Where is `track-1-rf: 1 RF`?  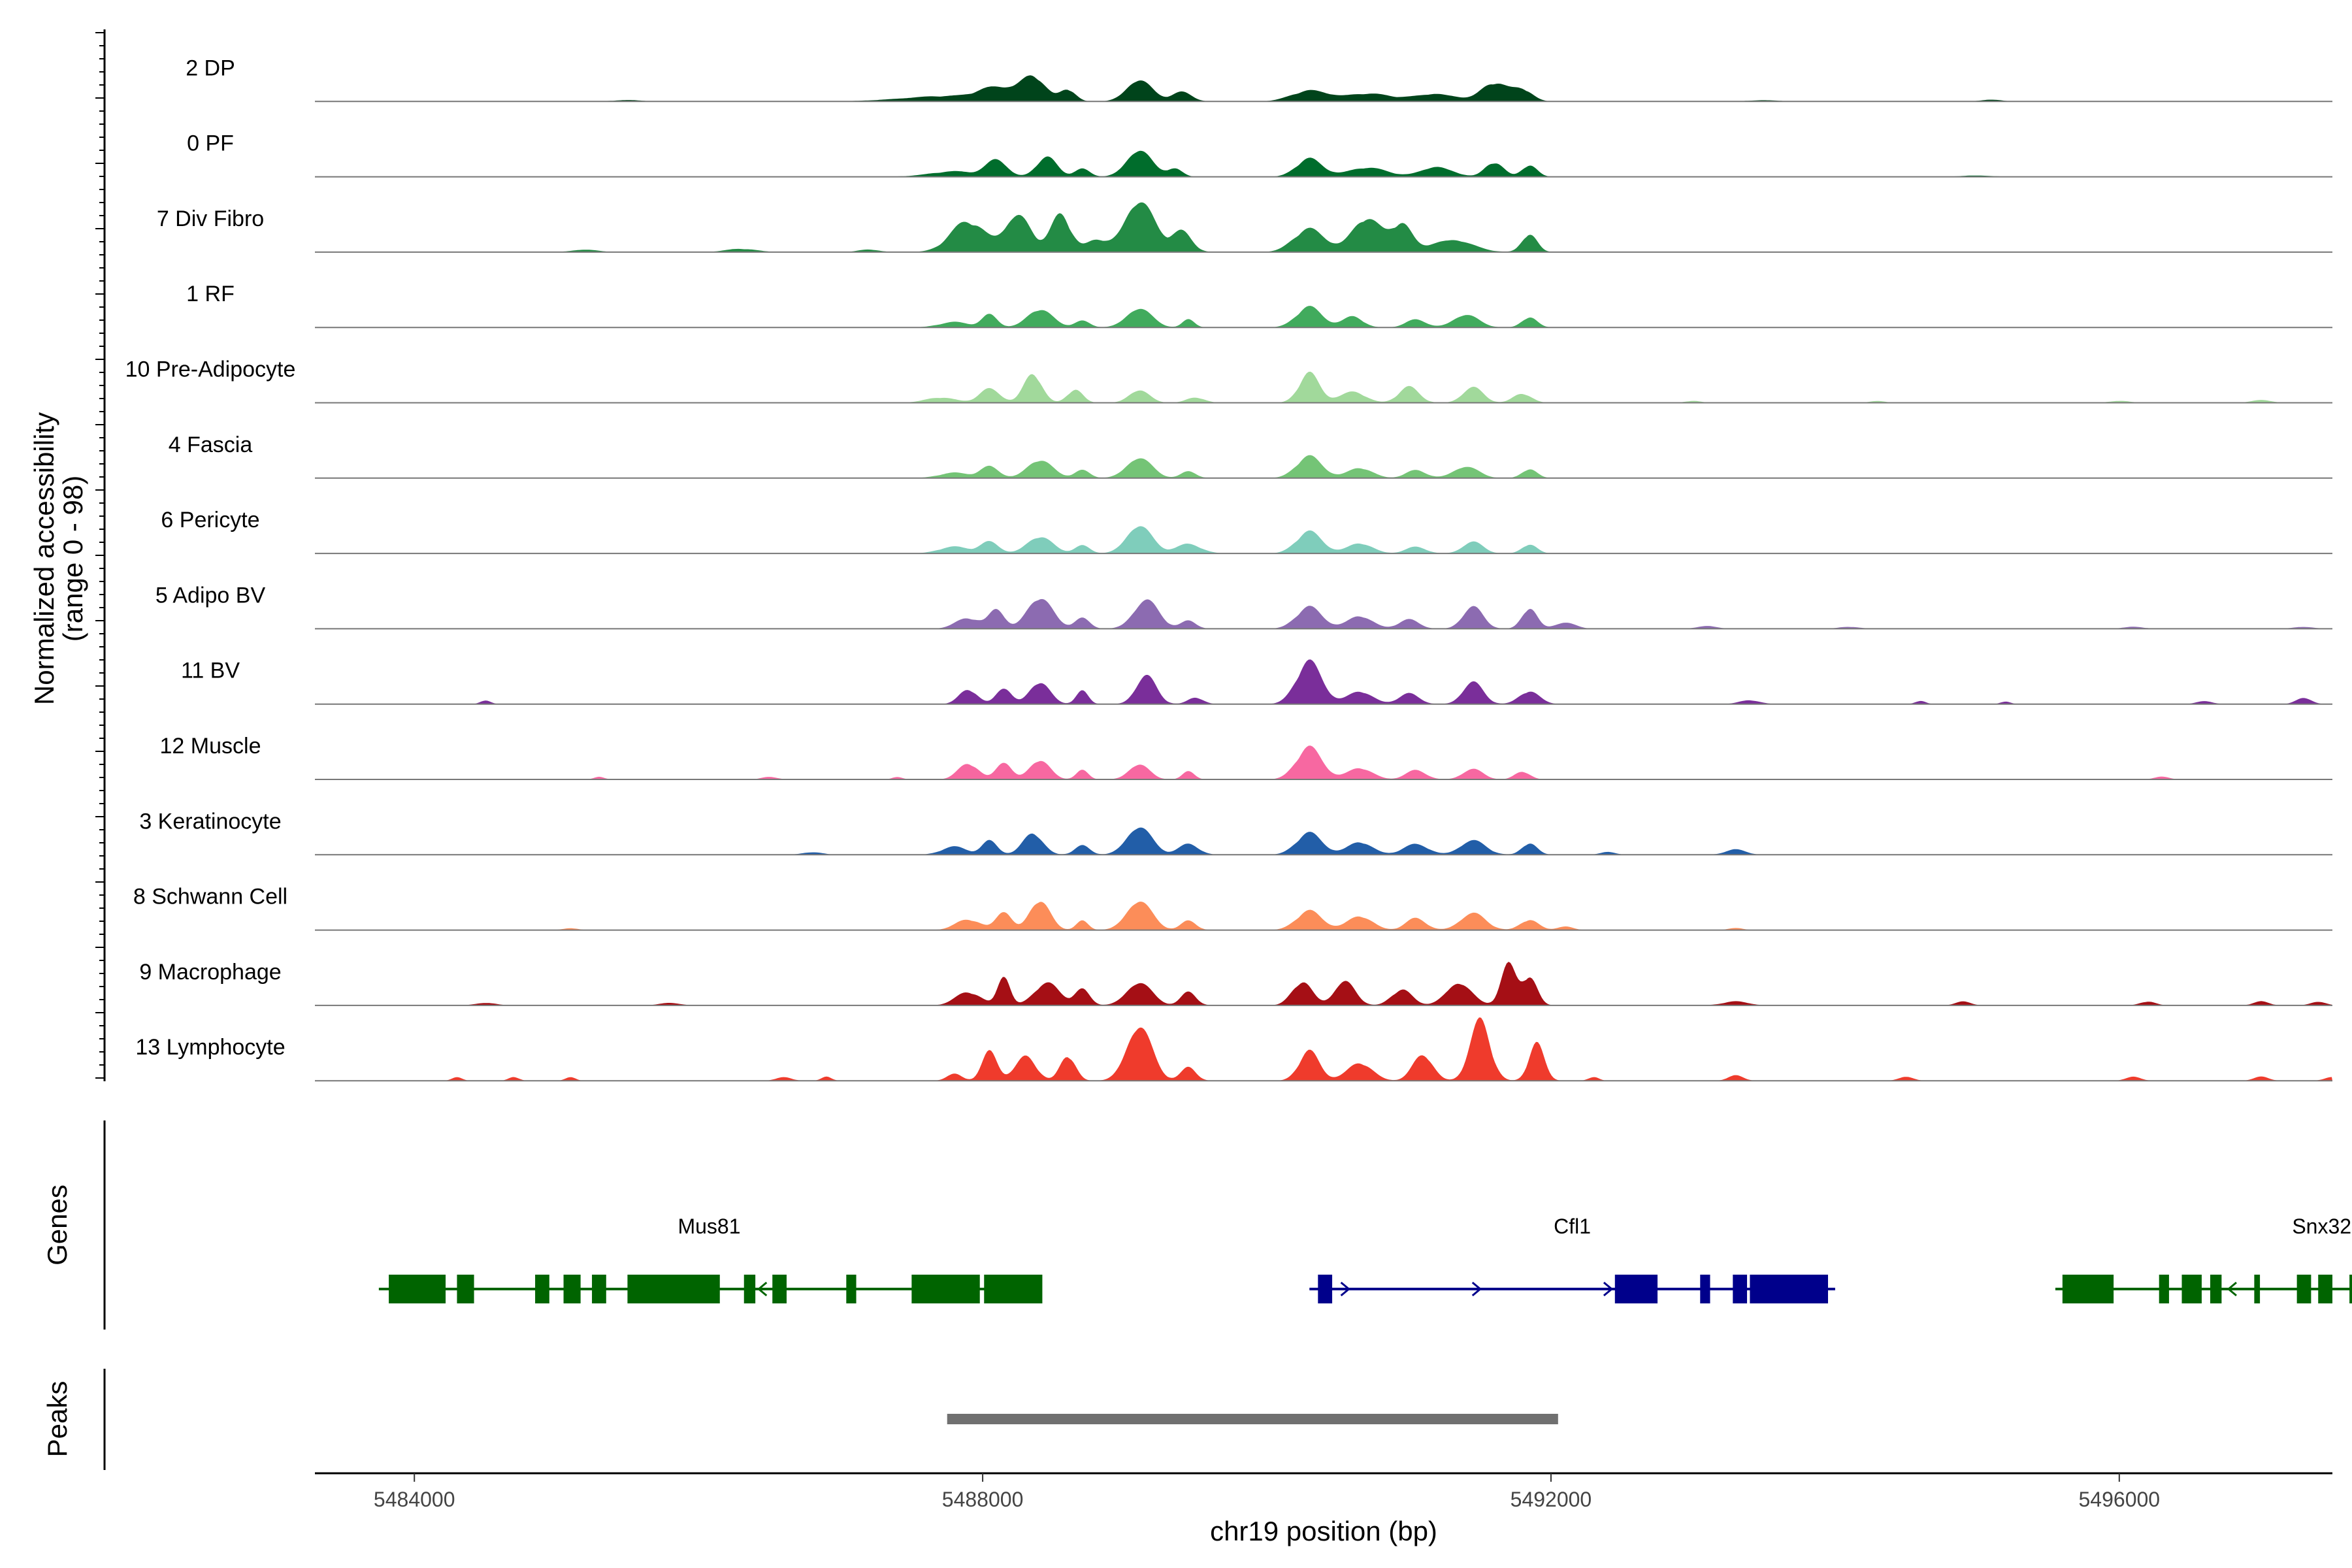
track-1-rf: 1 RF is located at coordinates (1259, 305).